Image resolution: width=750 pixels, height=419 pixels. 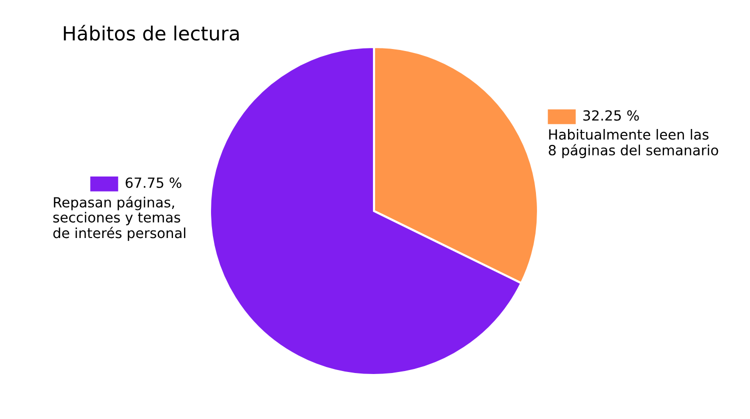 What do you see at coordinates (611, 115) in the screenshot?
I see `data-label: 32.25 %` at bounding box center [611, 115].